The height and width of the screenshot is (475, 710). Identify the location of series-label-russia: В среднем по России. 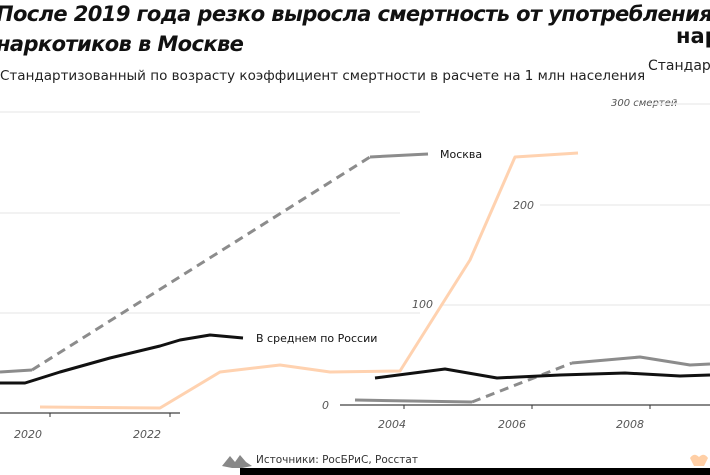
(316, 338).